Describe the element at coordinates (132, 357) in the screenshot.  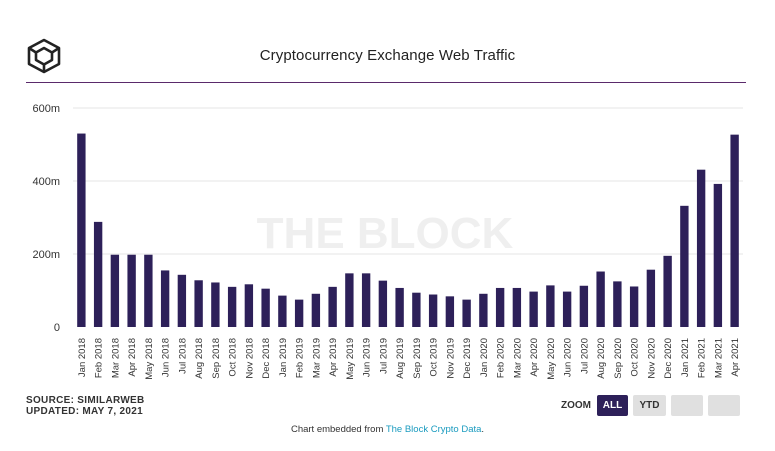
I see `x-tick-label: Apr 2018` at that location.